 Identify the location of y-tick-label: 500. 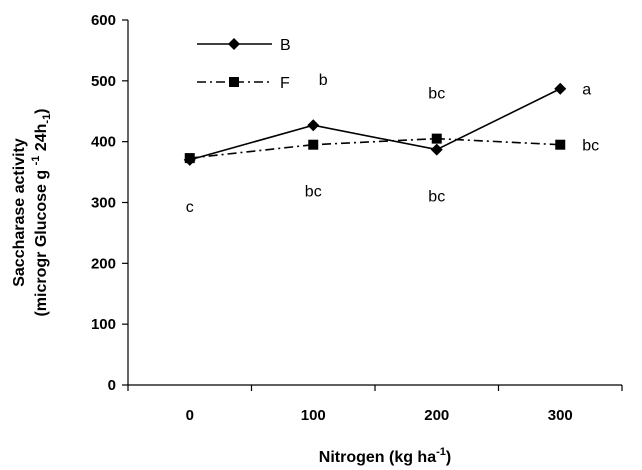
(103, 81).